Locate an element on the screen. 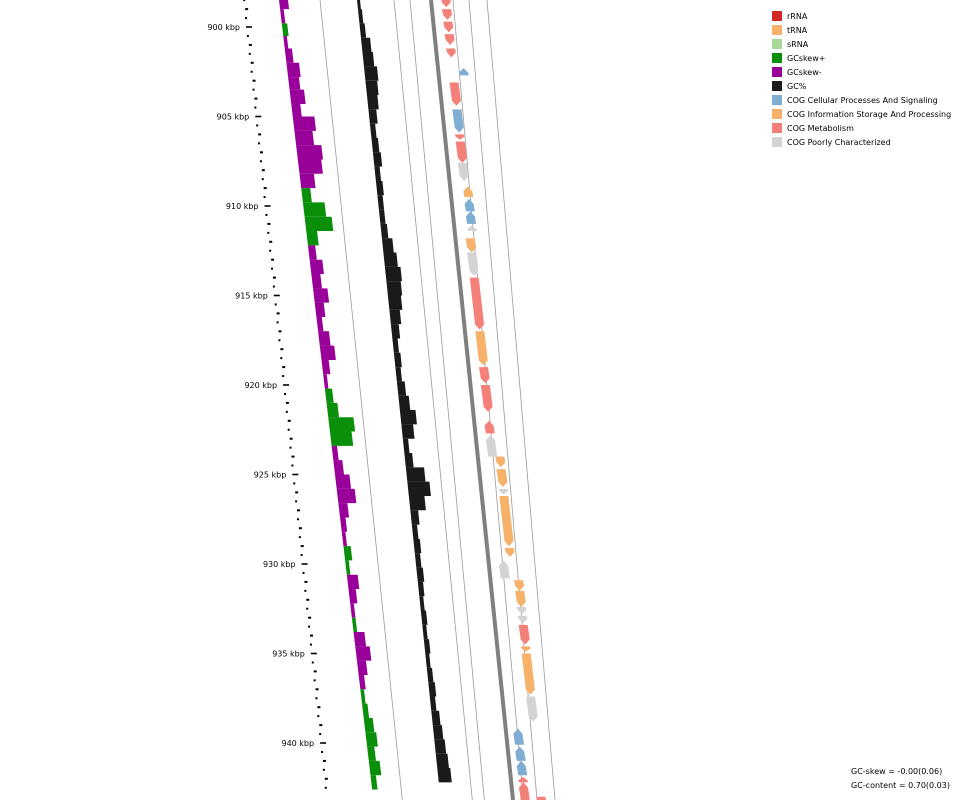  genome-backbone is located at coordinates (472, 400).